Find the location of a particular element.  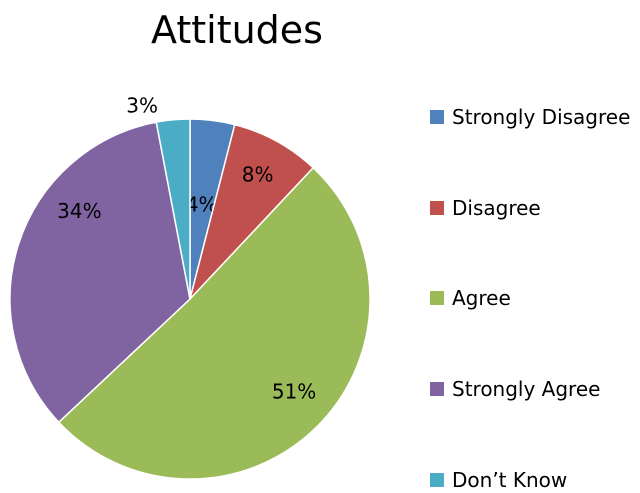

legend-item-strongly-disagree: Strongly Disagree is located at coordinates (530, 117).